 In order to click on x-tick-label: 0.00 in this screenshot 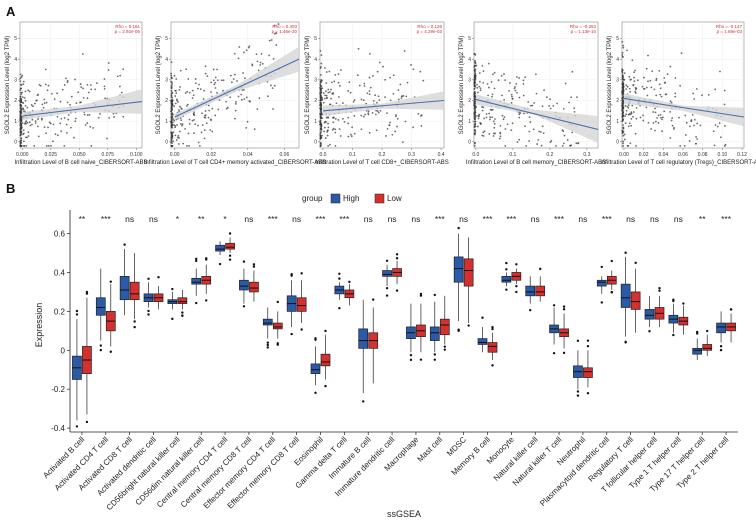, I will do `click(624, 155)`.